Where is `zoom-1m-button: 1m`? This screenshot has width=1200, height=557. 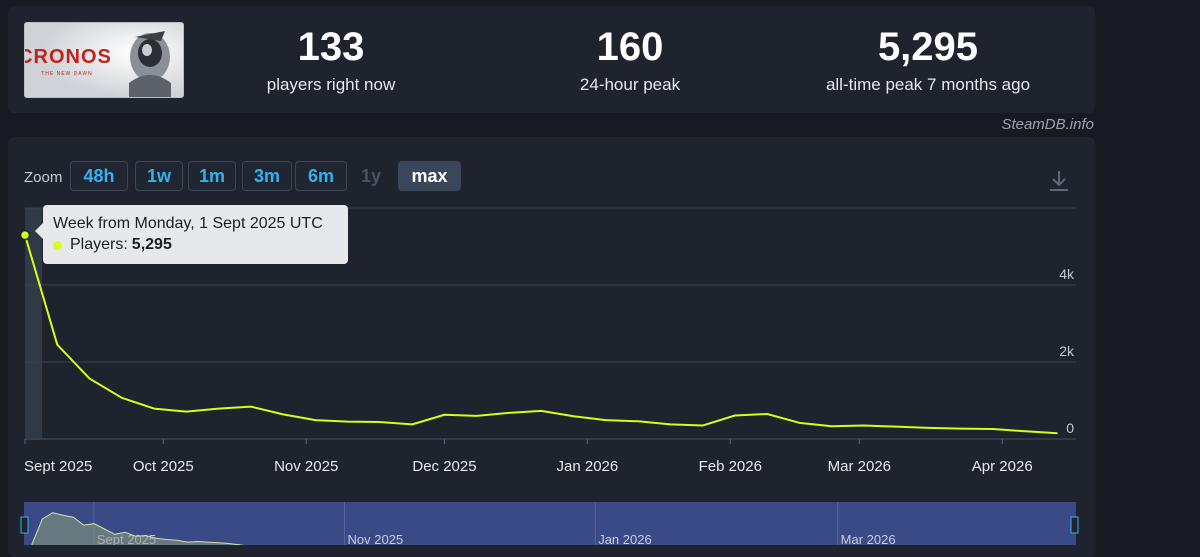
zoom-1m-button: 1m is located at coordinates (212, 176).